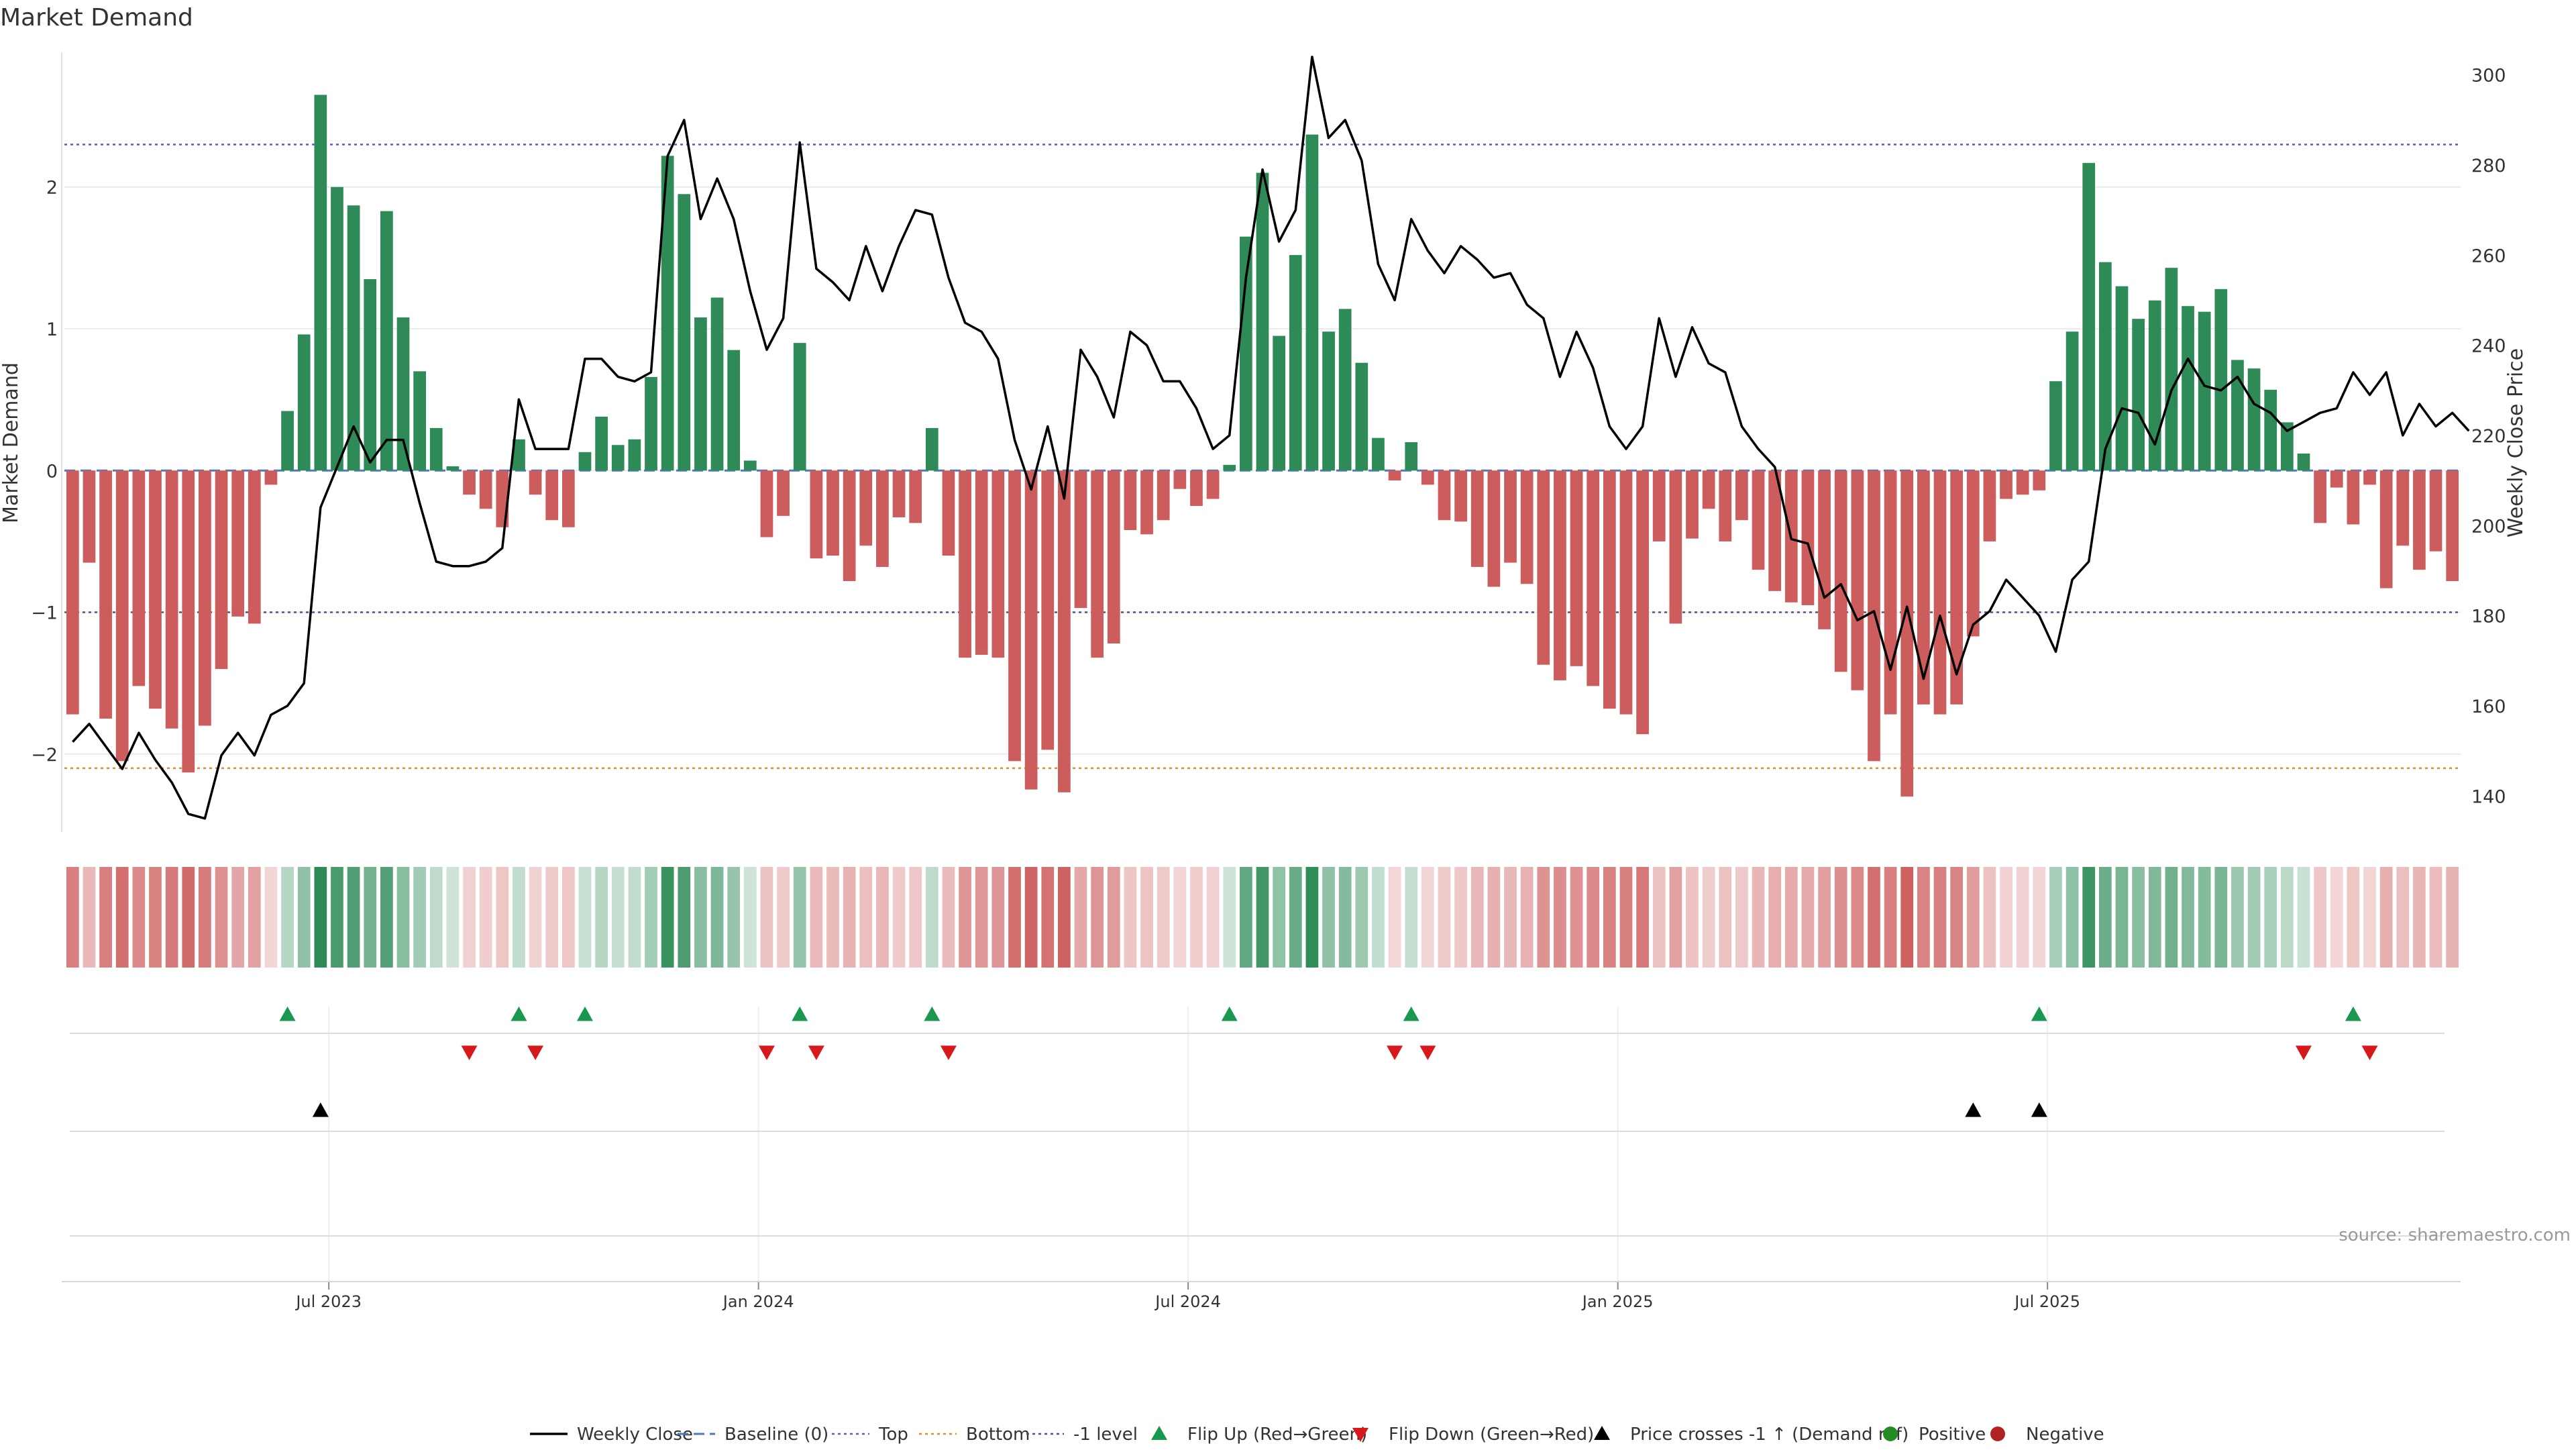  What do you see at coordinates (1952, 1435) in the screenshot?
I see `legend-label: Positive` at bounding box center [1952, 1435].